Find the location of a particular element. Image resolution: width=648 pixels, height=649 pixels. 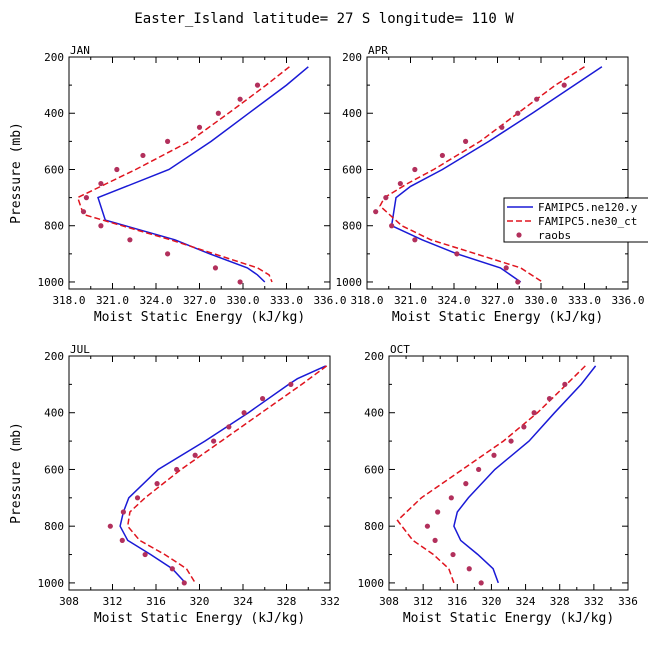

x-tick-label: 336 is located at coordinates (628, 601).